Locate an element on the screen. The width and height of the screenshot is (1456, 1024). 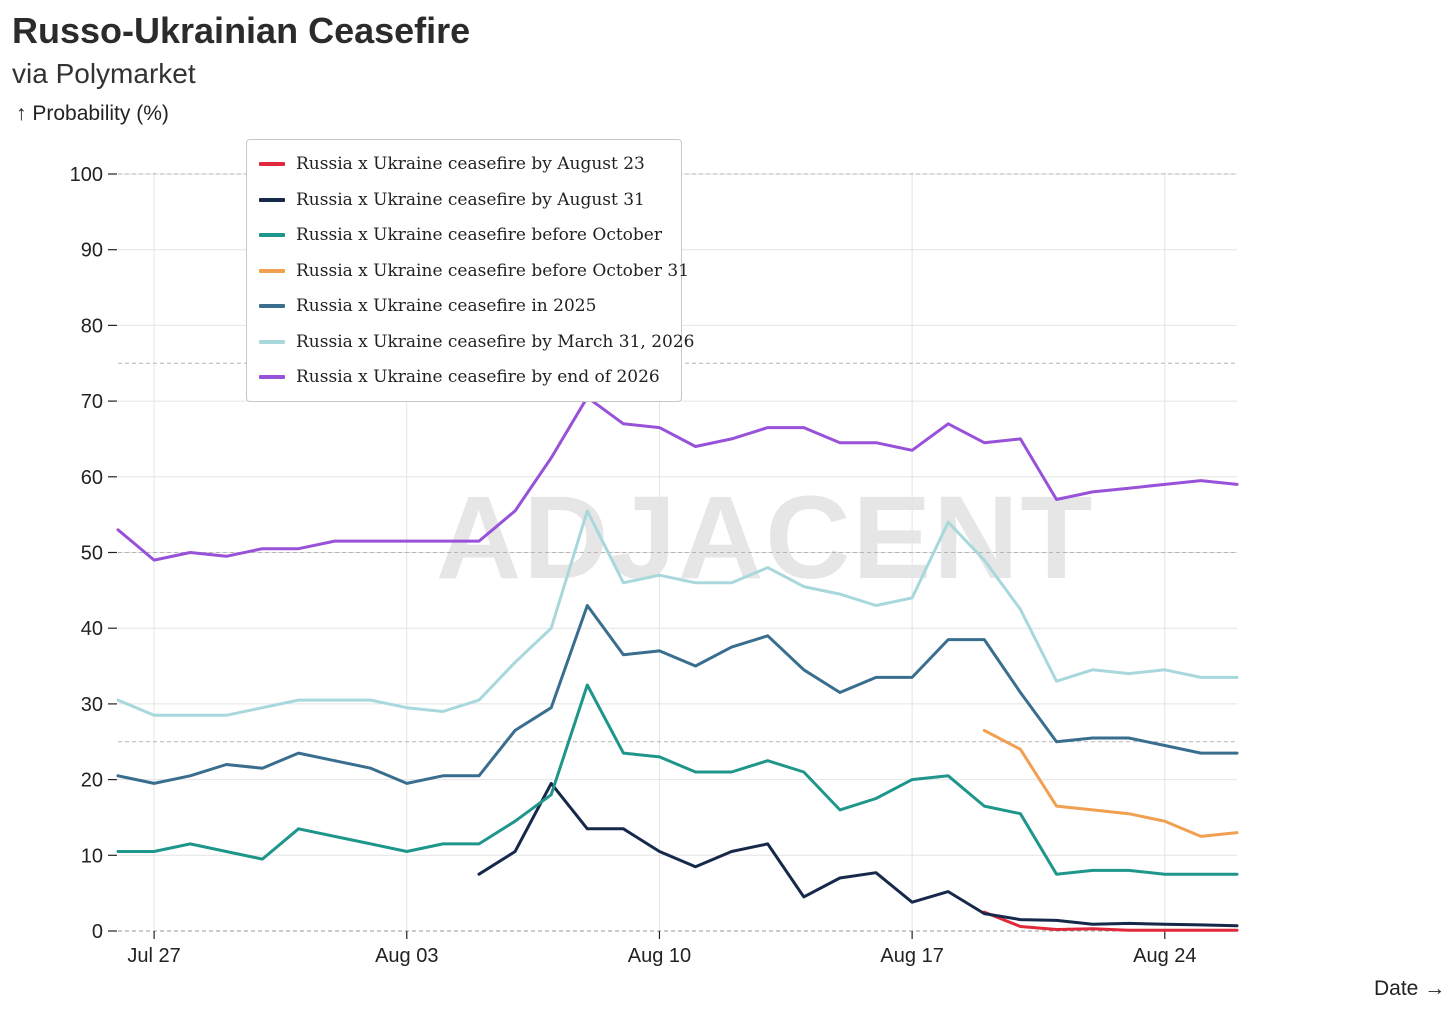
y-tick-label: 30 is located at coordinates (92, 705).